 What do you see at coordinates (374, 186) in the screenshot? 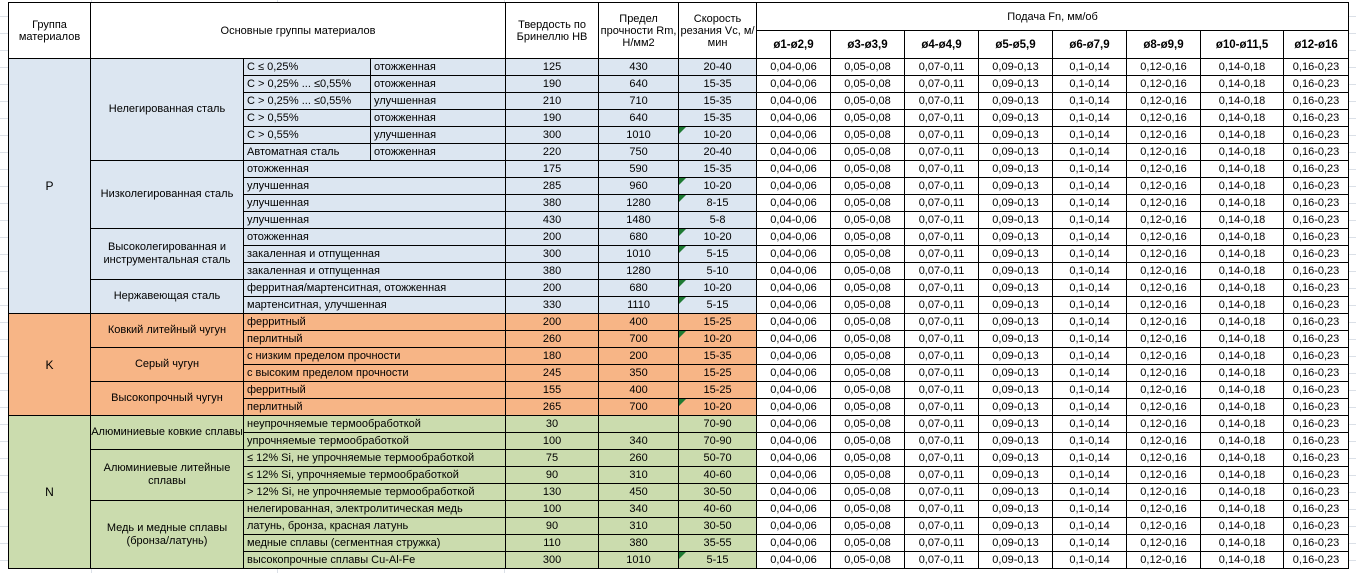
I see `cell-desc: улучшенная` at bounding box center [374, 186].